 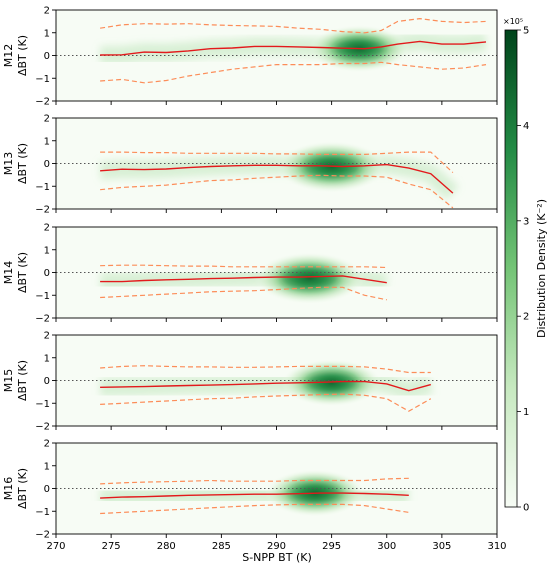 What do you see at coordinates (513, 21) in the screenshot?
I see `colorbar-exponent: ×10⁵` at bounding box center [513, 21].